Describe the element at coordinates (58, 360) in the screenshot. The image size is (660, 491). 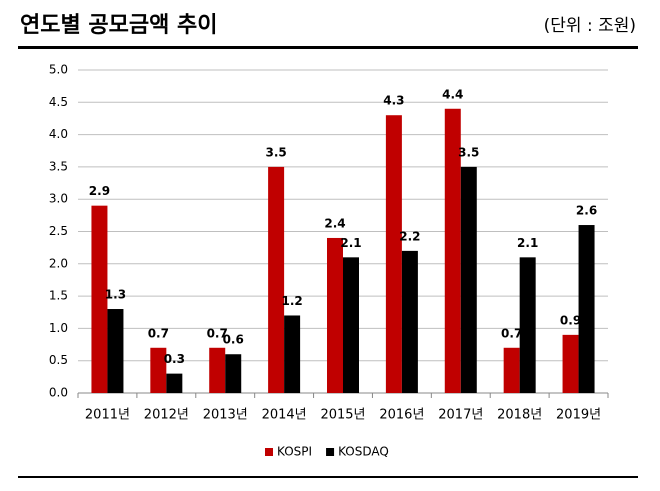
I see `y-tick-label: 0.5` at that location.